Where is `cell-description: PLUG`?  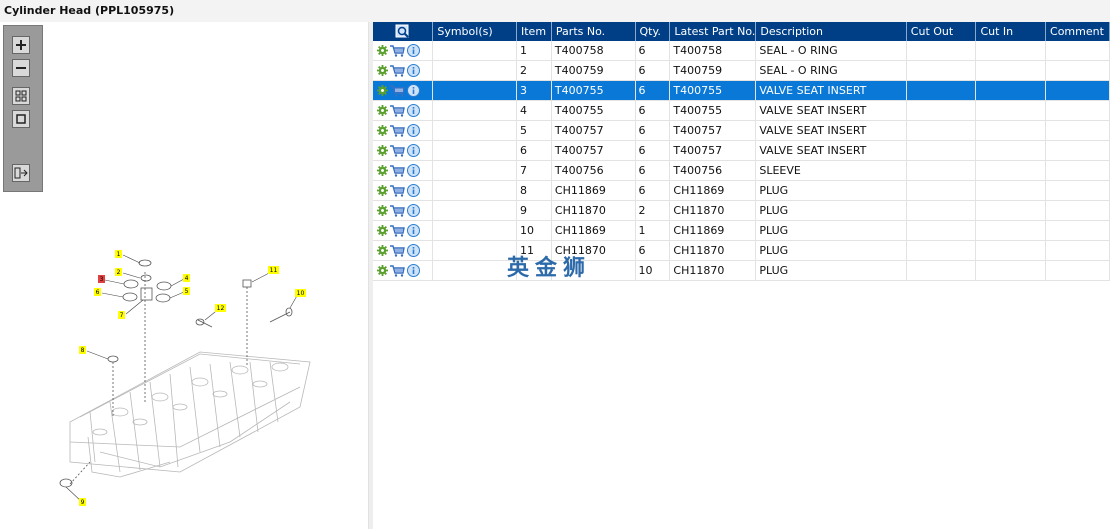 cell-description: PLUG is located at coordinates (831, 210).